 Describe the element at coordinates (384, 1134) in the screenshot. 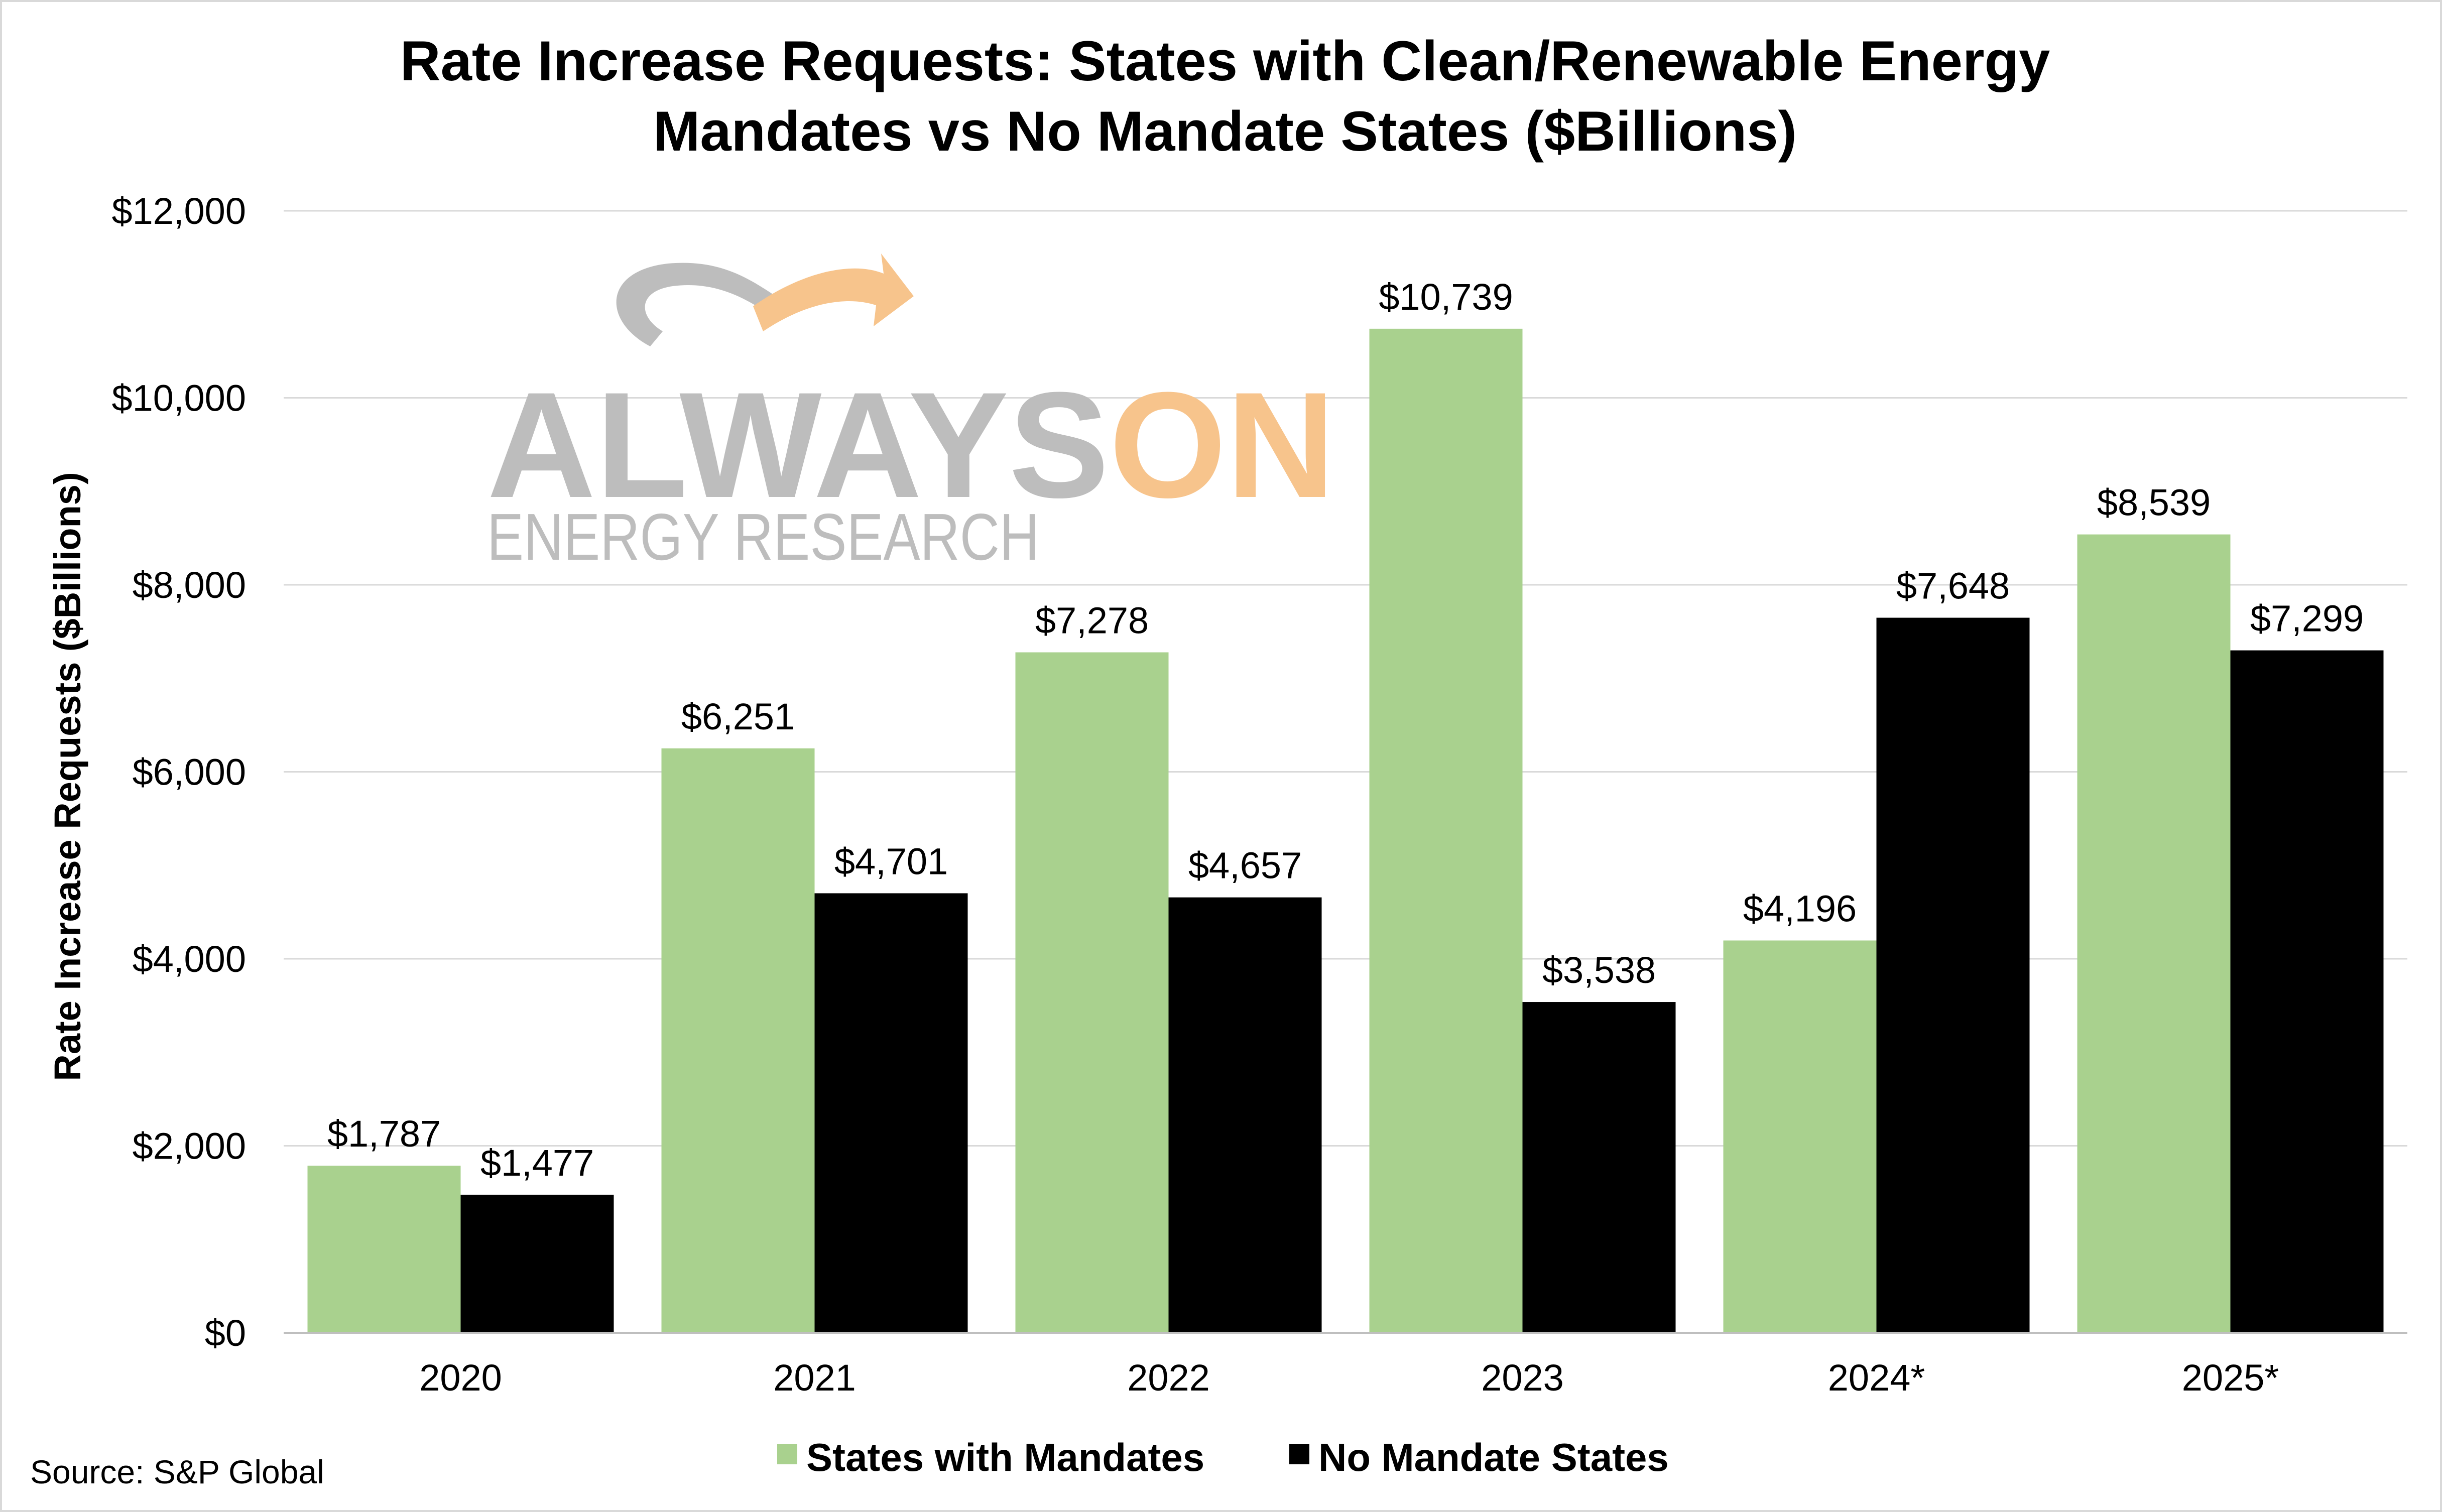

I see `data-label-states-with-mandates: $1,787` at that location.